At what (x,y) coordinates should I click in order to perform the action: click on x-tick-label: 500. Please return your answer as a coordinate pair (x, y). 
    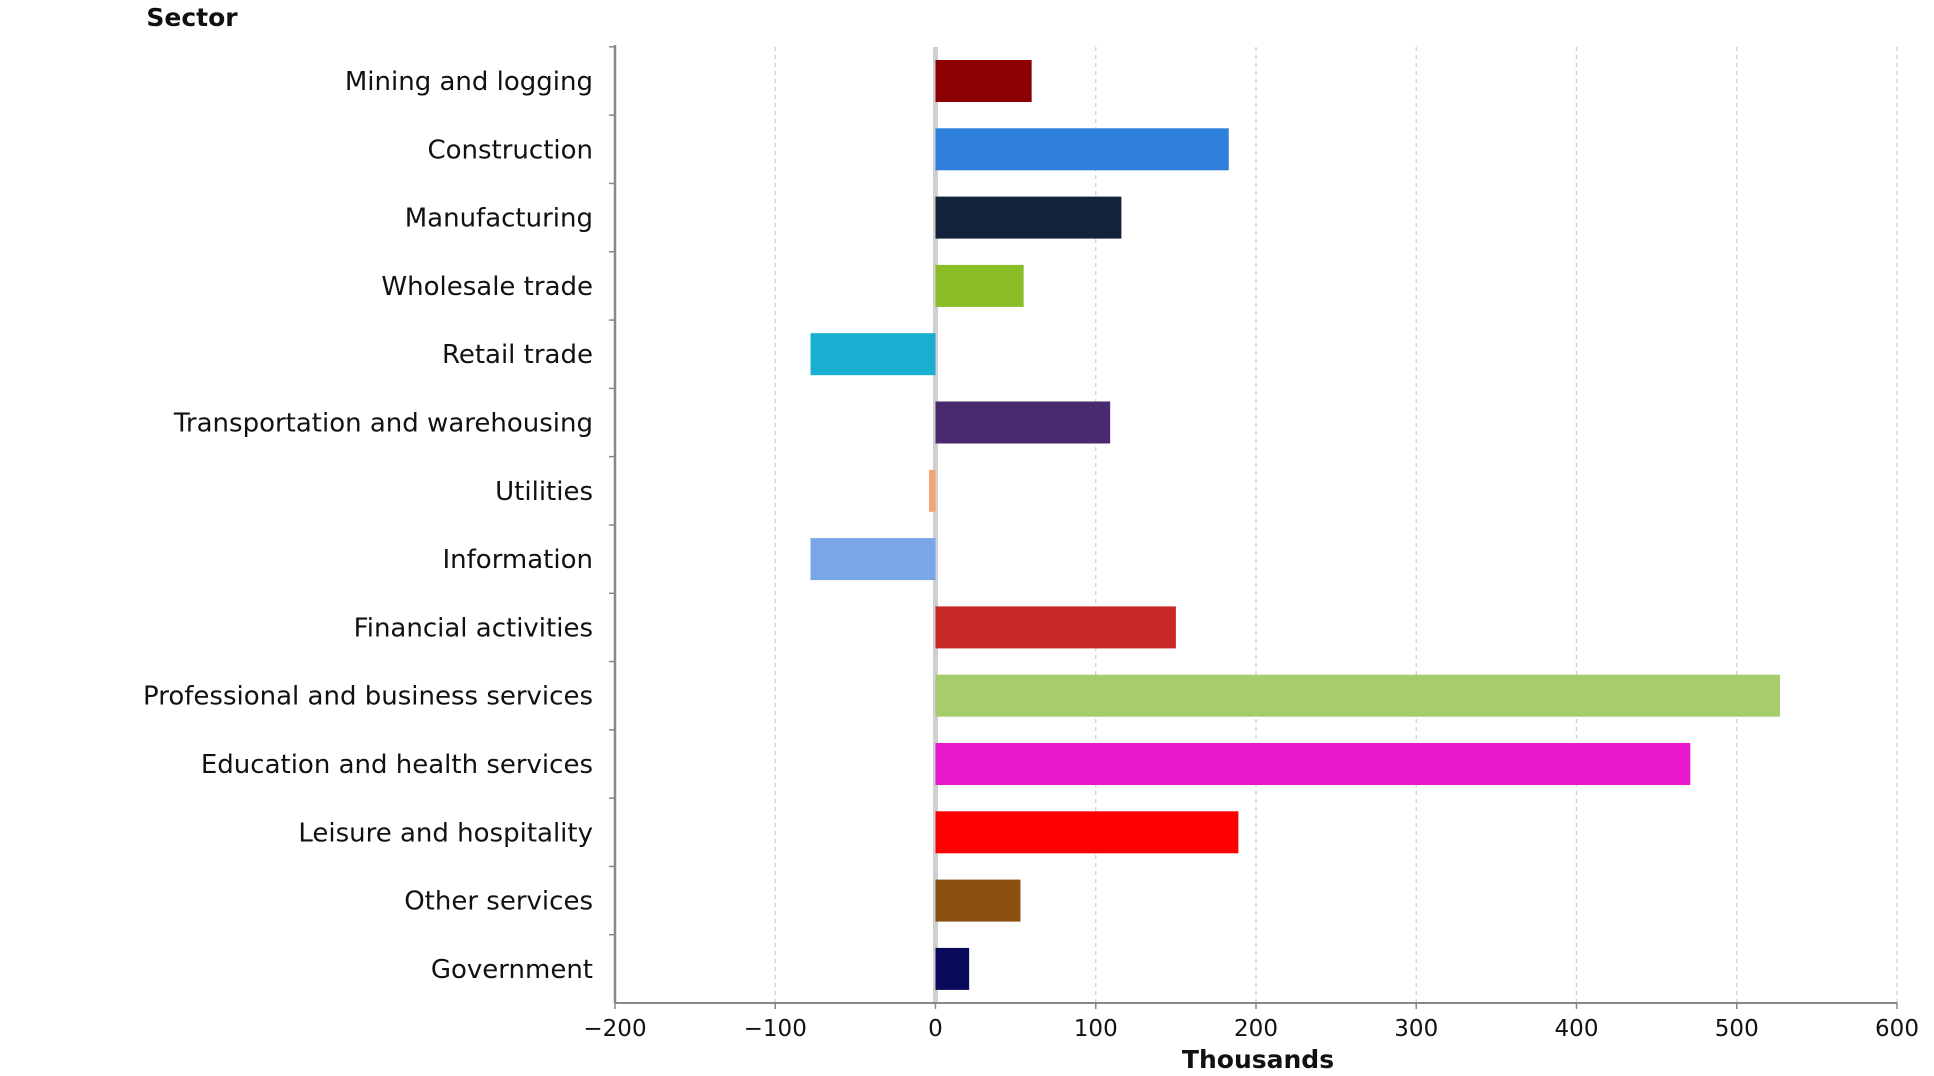
    Looking at the image, I should click on (1737, 1029).